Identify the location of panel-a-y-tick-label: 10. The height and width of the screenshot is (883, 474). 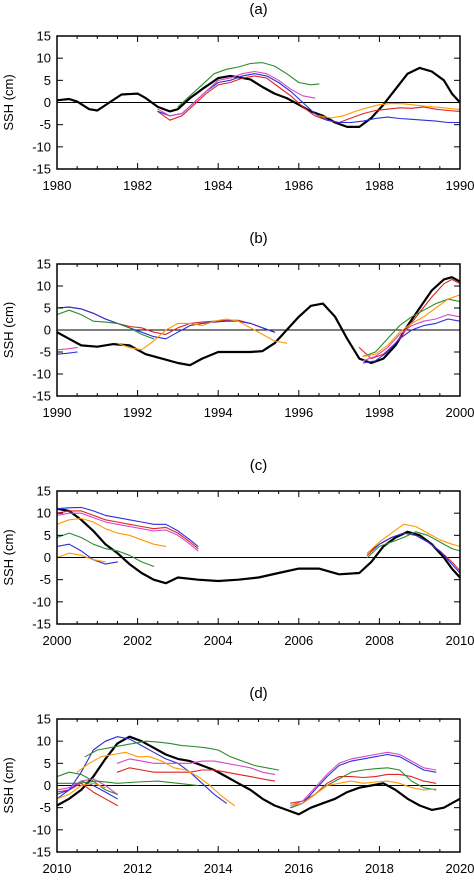
(44, 58).